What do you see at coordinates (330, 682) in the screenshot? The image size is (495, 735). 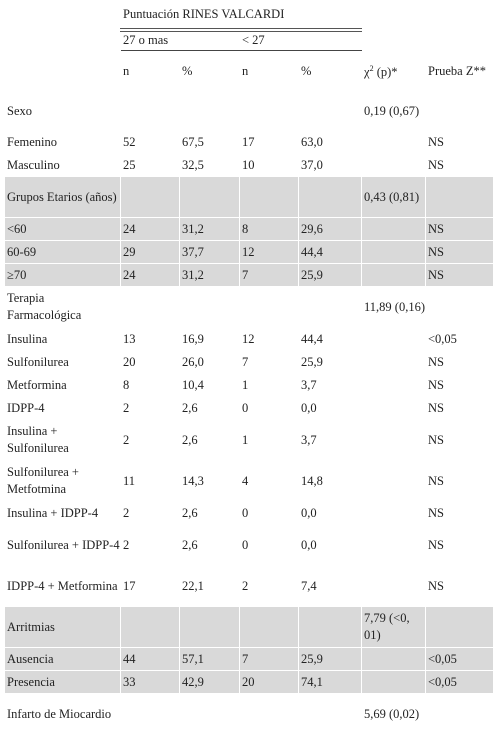 I see `pct-under-27: 74,1` at bounding box center [330, 682].